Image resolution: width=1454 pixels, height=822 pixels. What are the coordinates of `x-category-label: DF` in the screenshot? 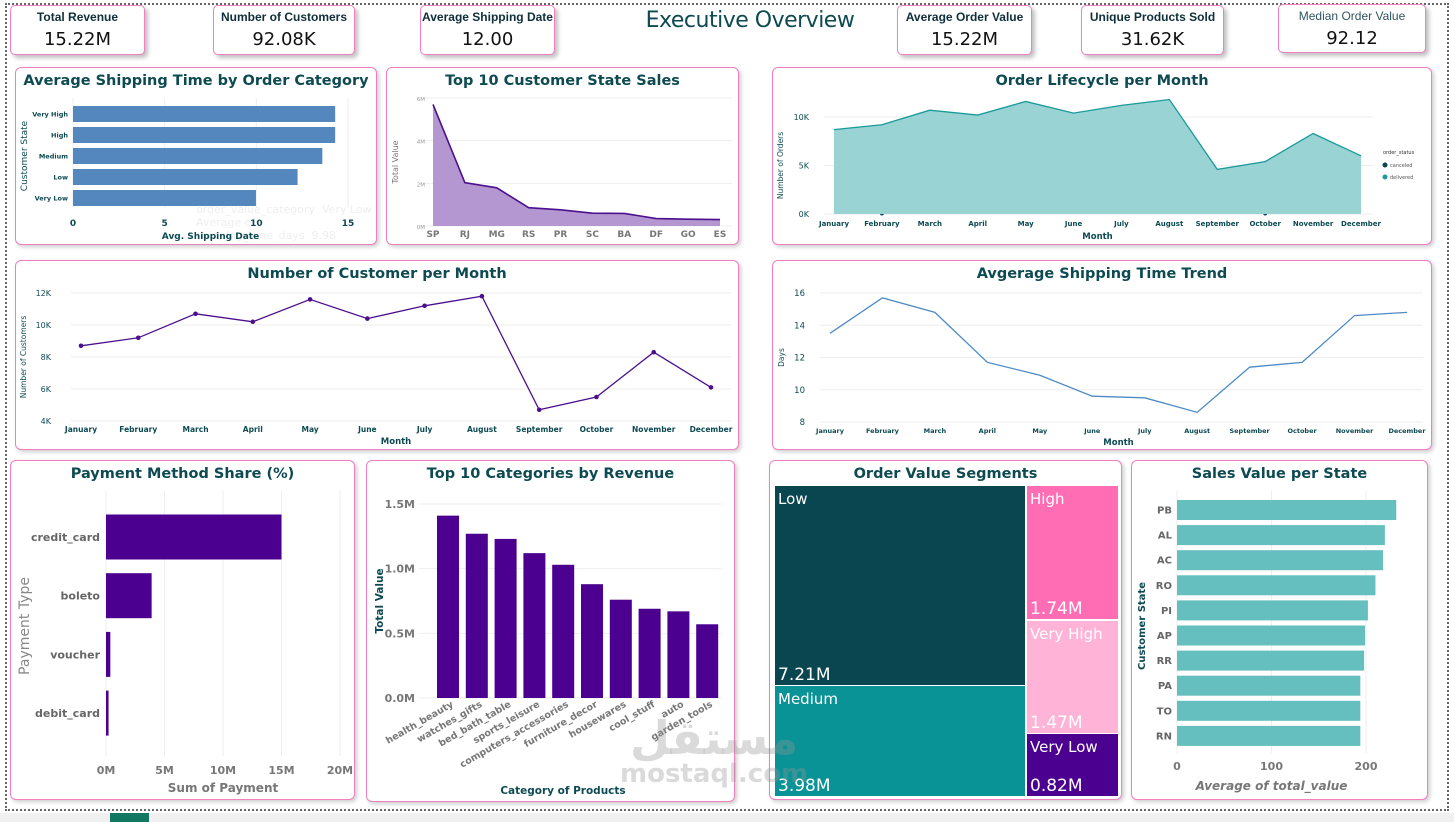 It's located at (656, 235).